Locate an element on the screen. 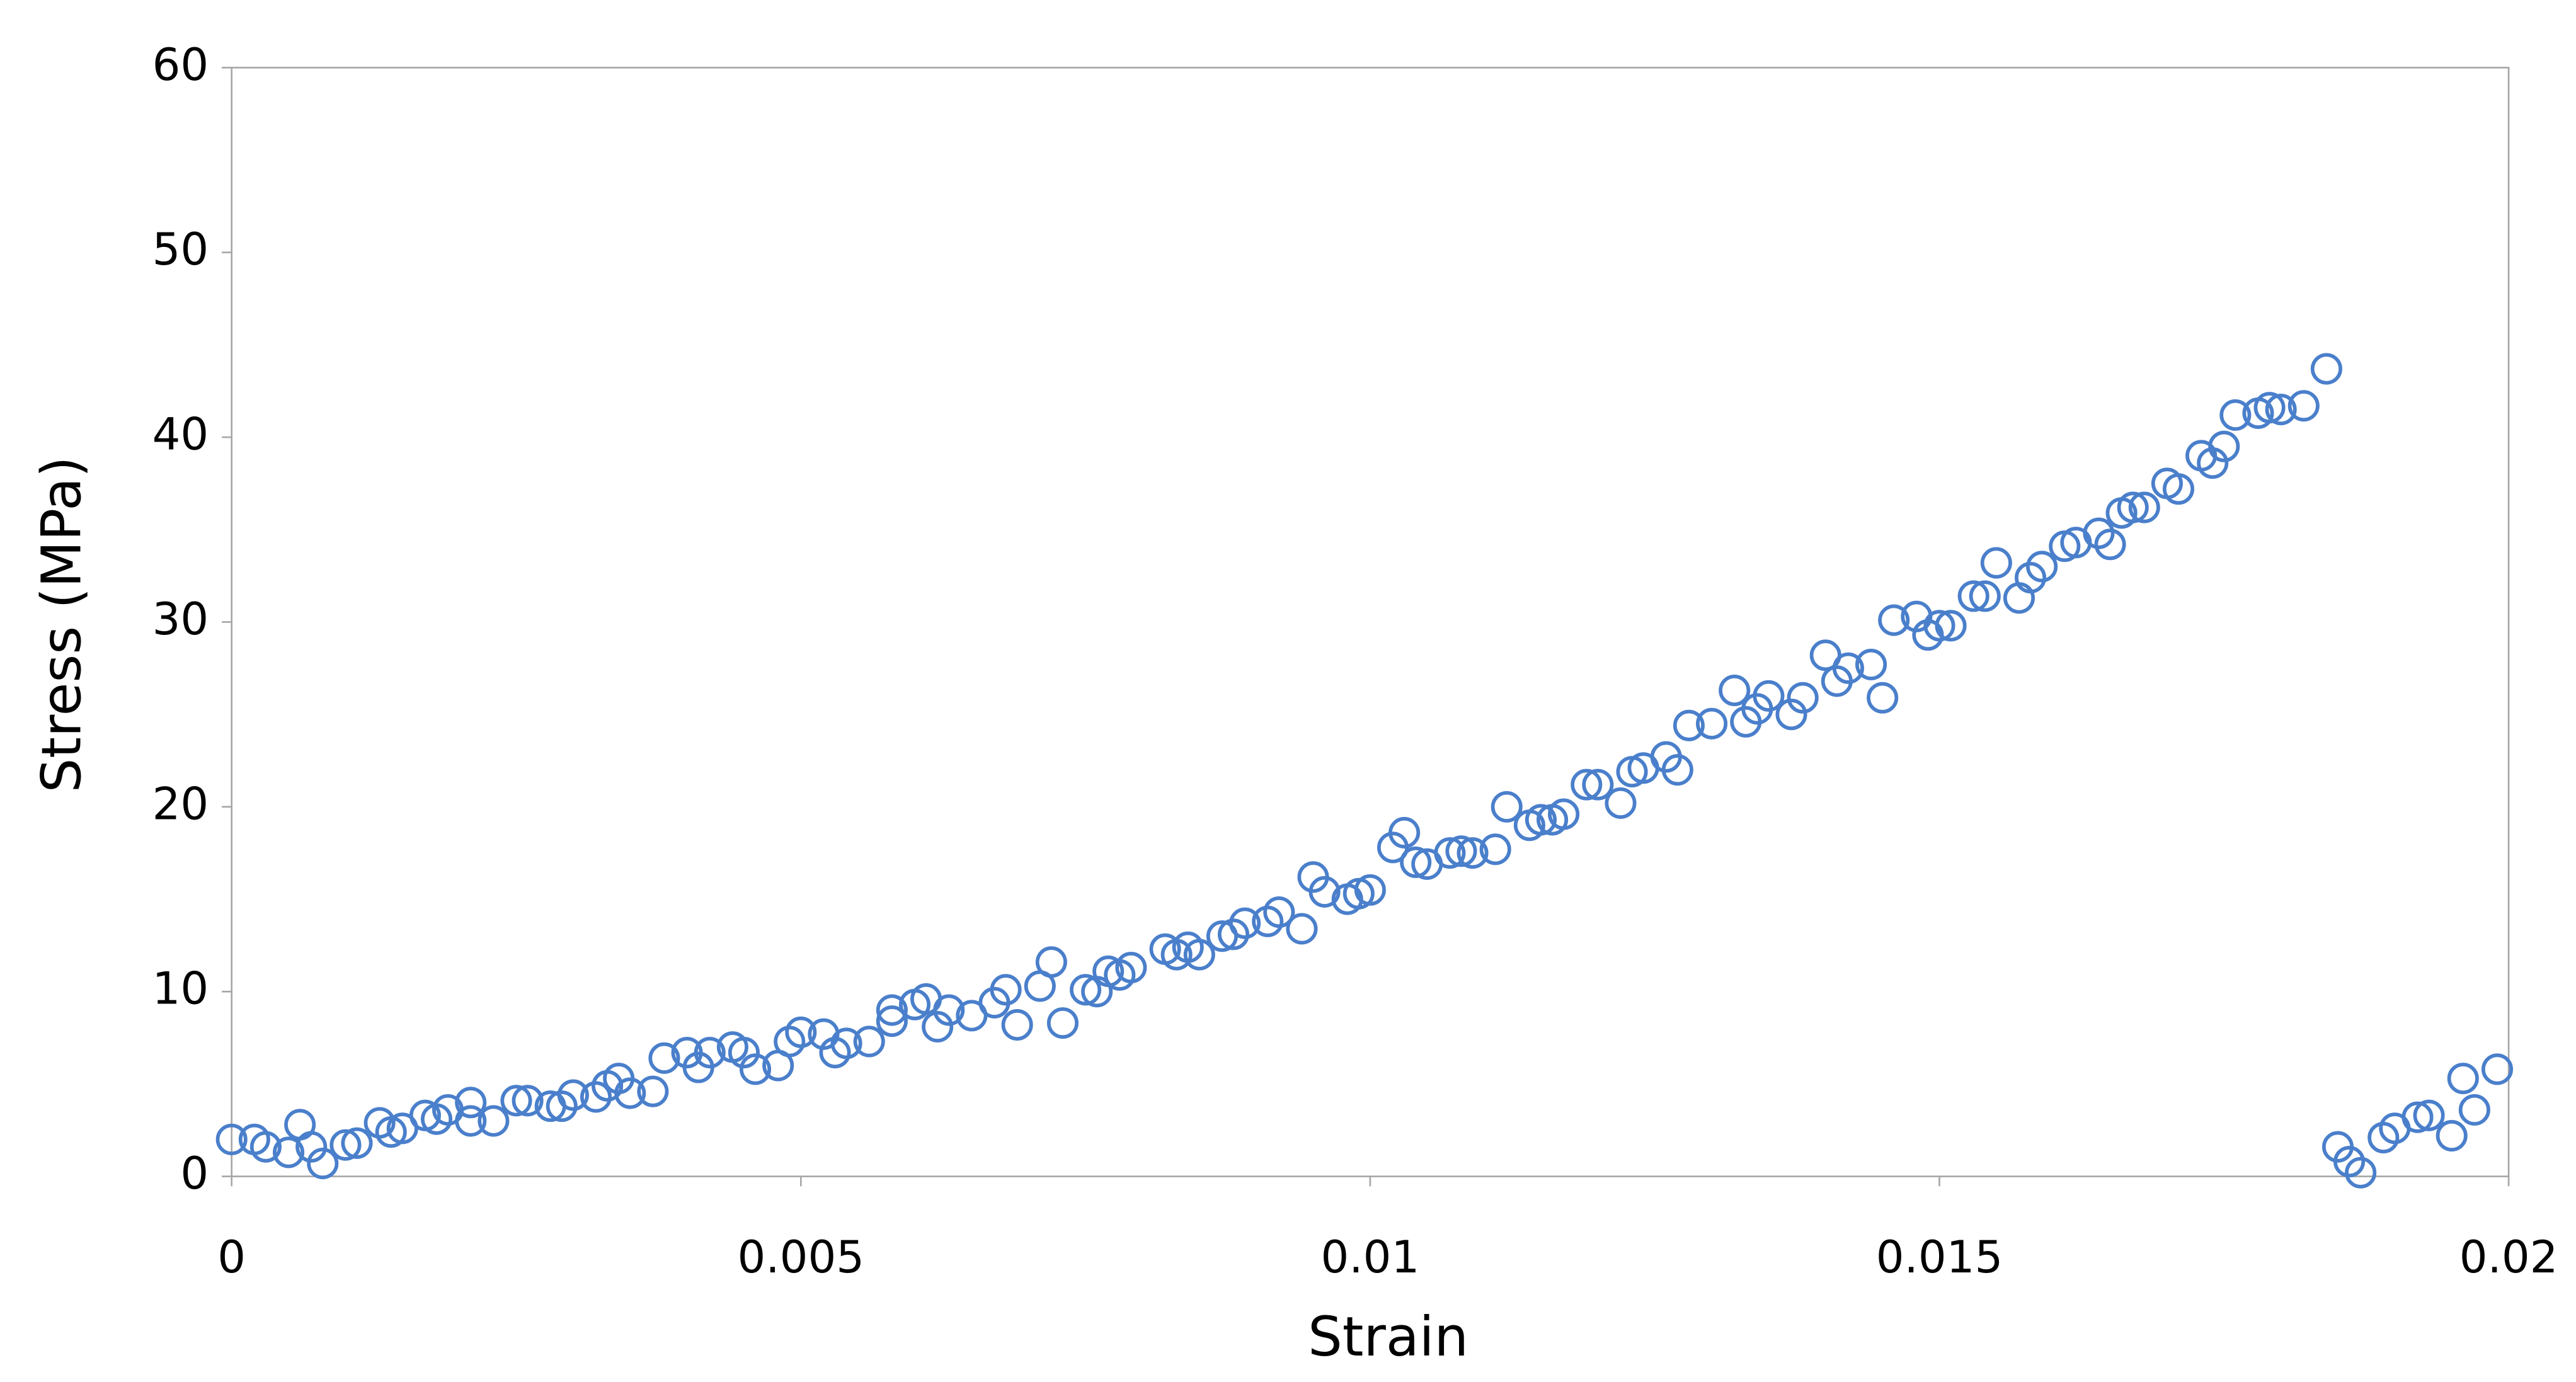 The image size is (2576, 1382). x-tick-label: 0 is located at coordinates (231, 1257).